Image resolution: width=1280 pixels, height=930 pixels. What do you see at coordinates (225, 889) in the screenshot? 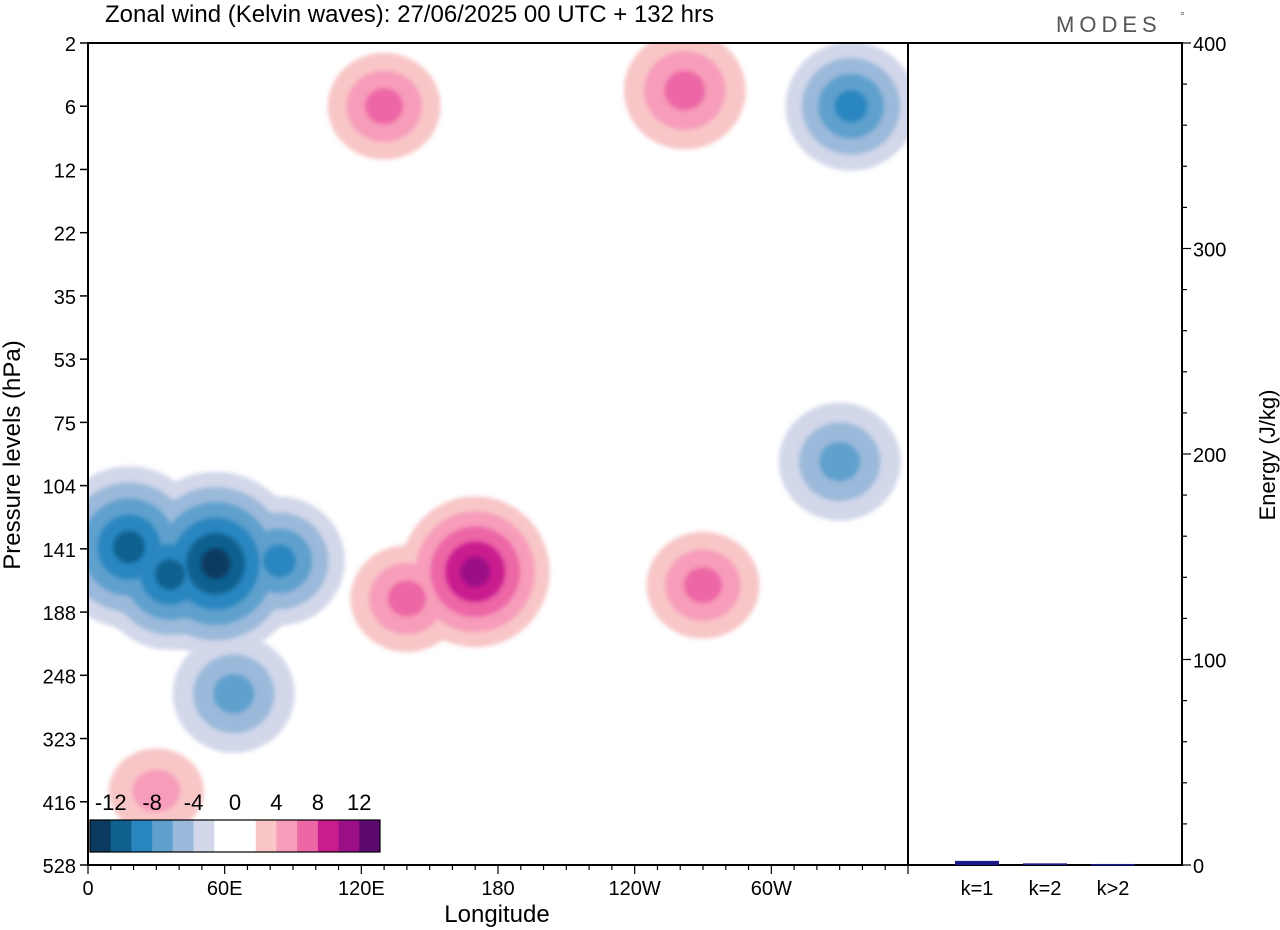
I see `longitude-tick-label: 60E` at bounding box center [225, 889].